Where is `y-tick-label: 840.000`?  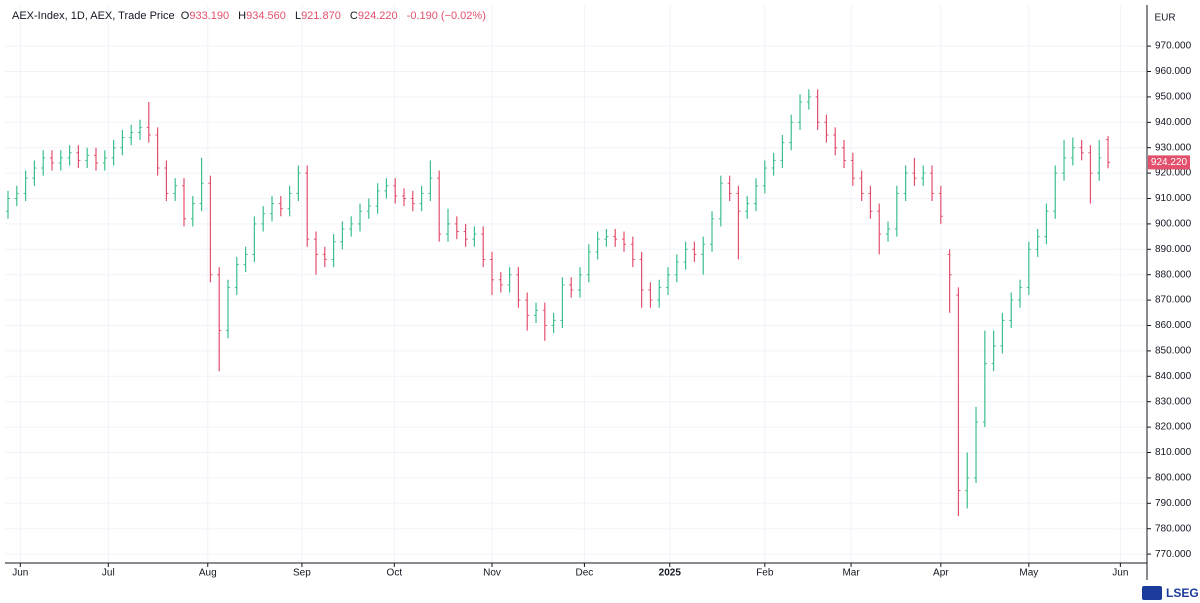 y-tick-label: 840.000 is located at coordinates (1173, 376).